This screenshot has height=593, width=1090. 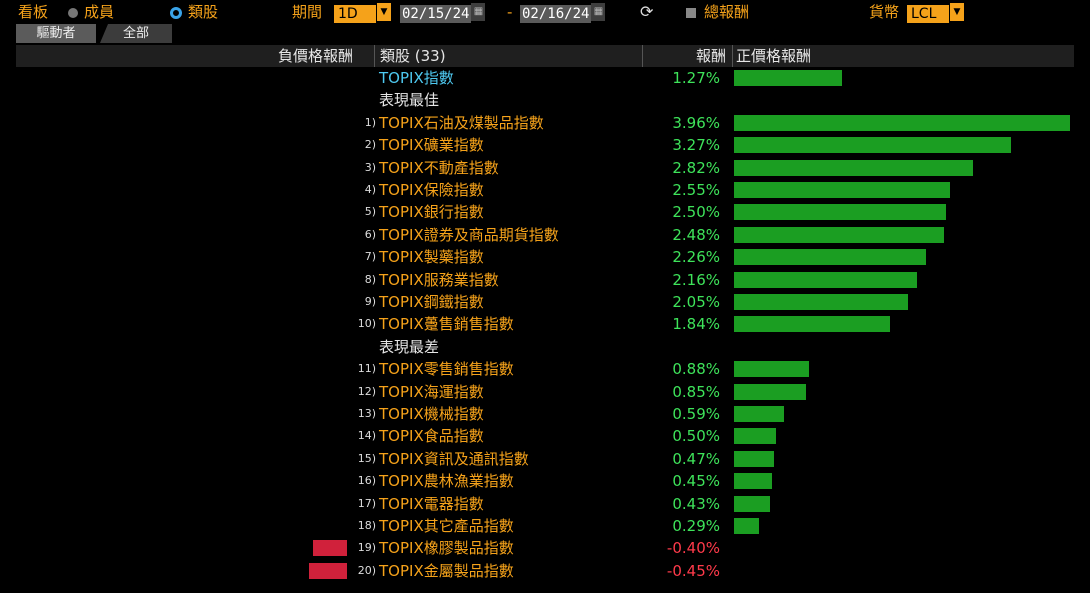 I want to click on group-header-row: 表現最佳, so click(x=545, y=100).